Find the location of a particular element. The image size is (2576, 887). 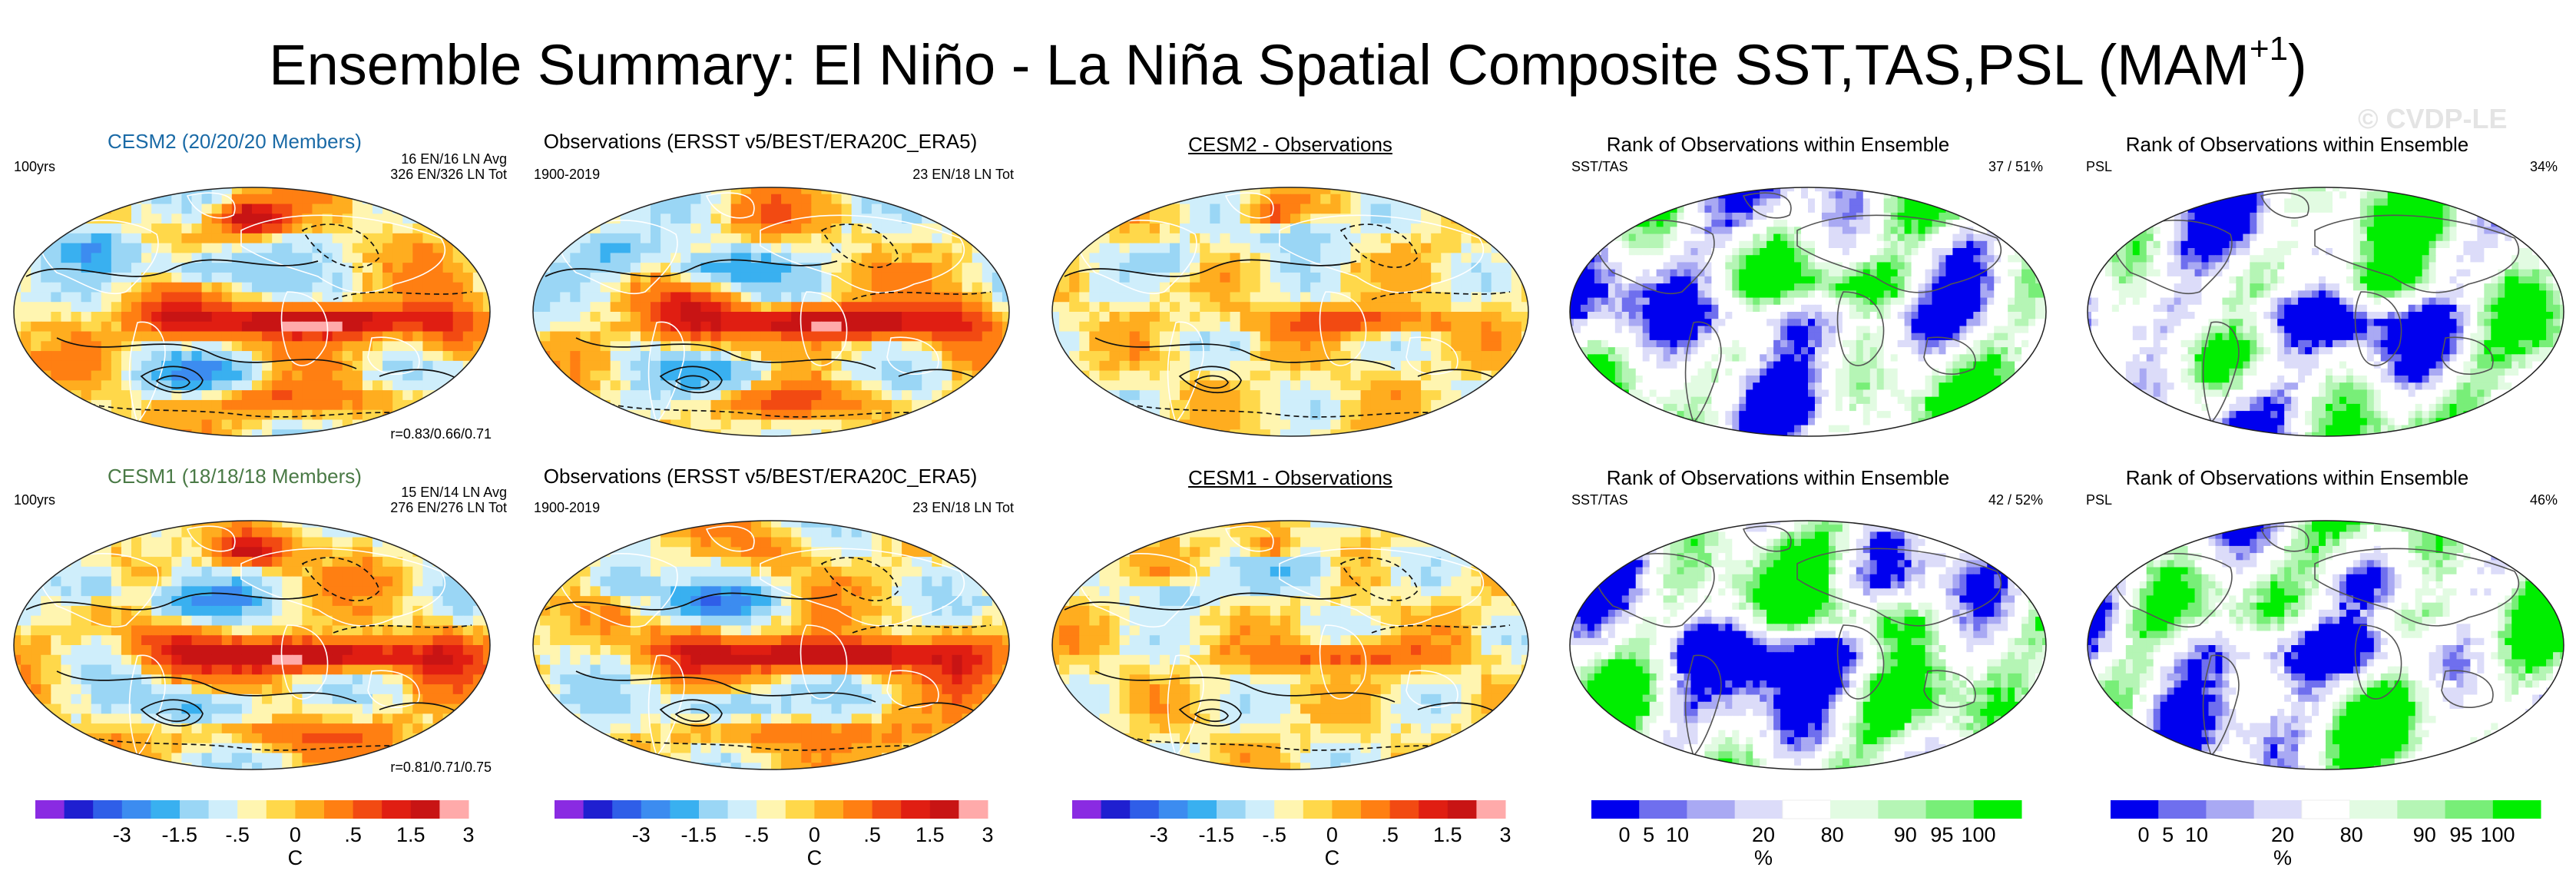

psl-contour-line is located at coordinates (1287, 408).